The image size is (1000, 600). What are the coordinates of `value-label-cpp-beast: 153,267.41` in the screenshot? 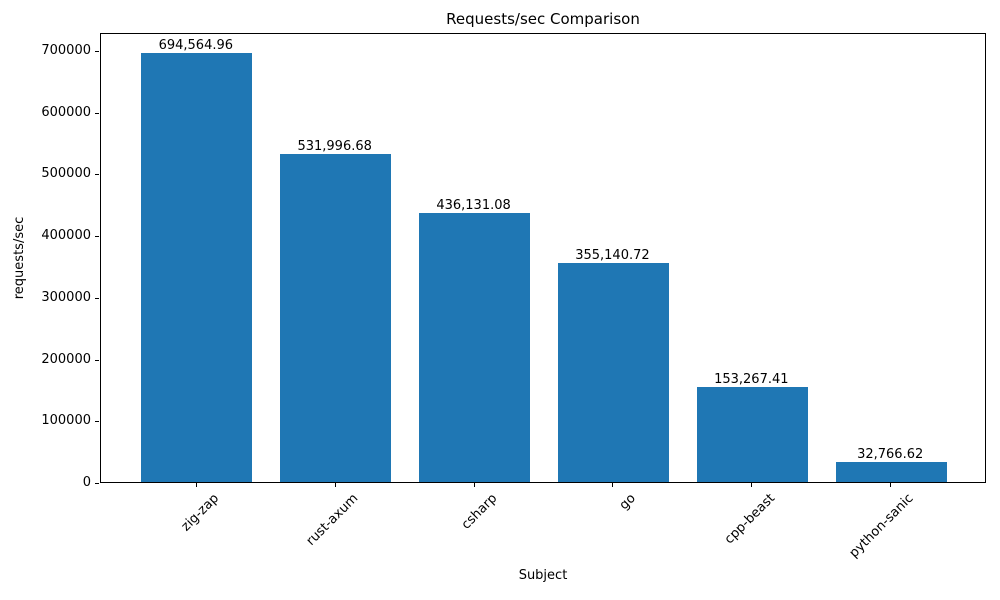 It's located at (751, 380).